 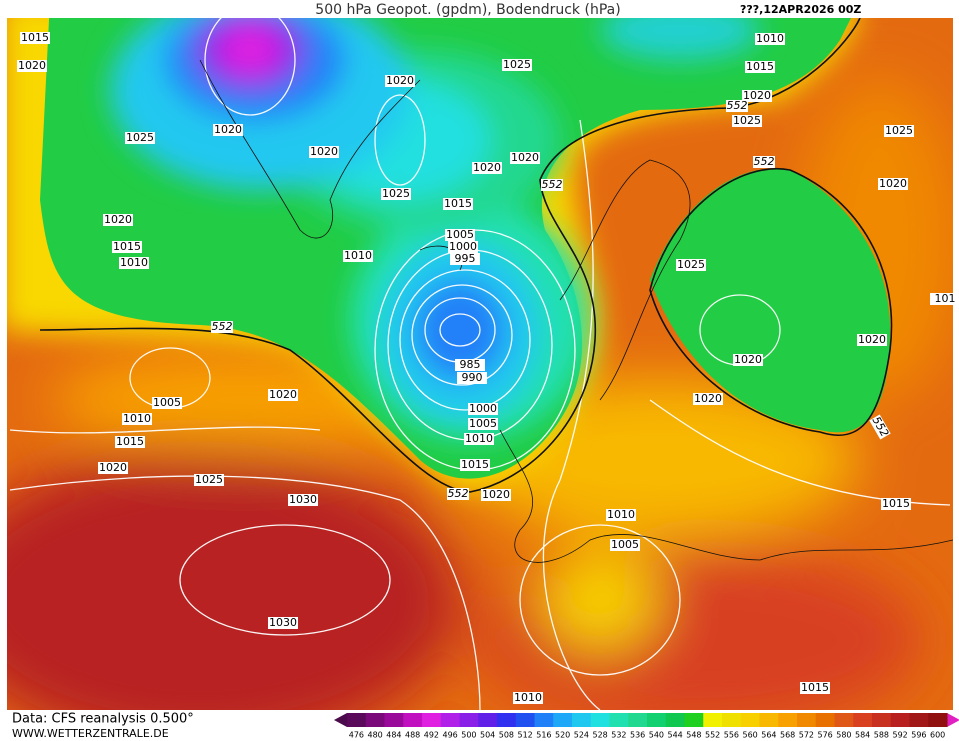 What do you see at coordinates (431, 735) in the screenshot?
I see `legend-tick-label: 492` at bounding box center [431, 735].